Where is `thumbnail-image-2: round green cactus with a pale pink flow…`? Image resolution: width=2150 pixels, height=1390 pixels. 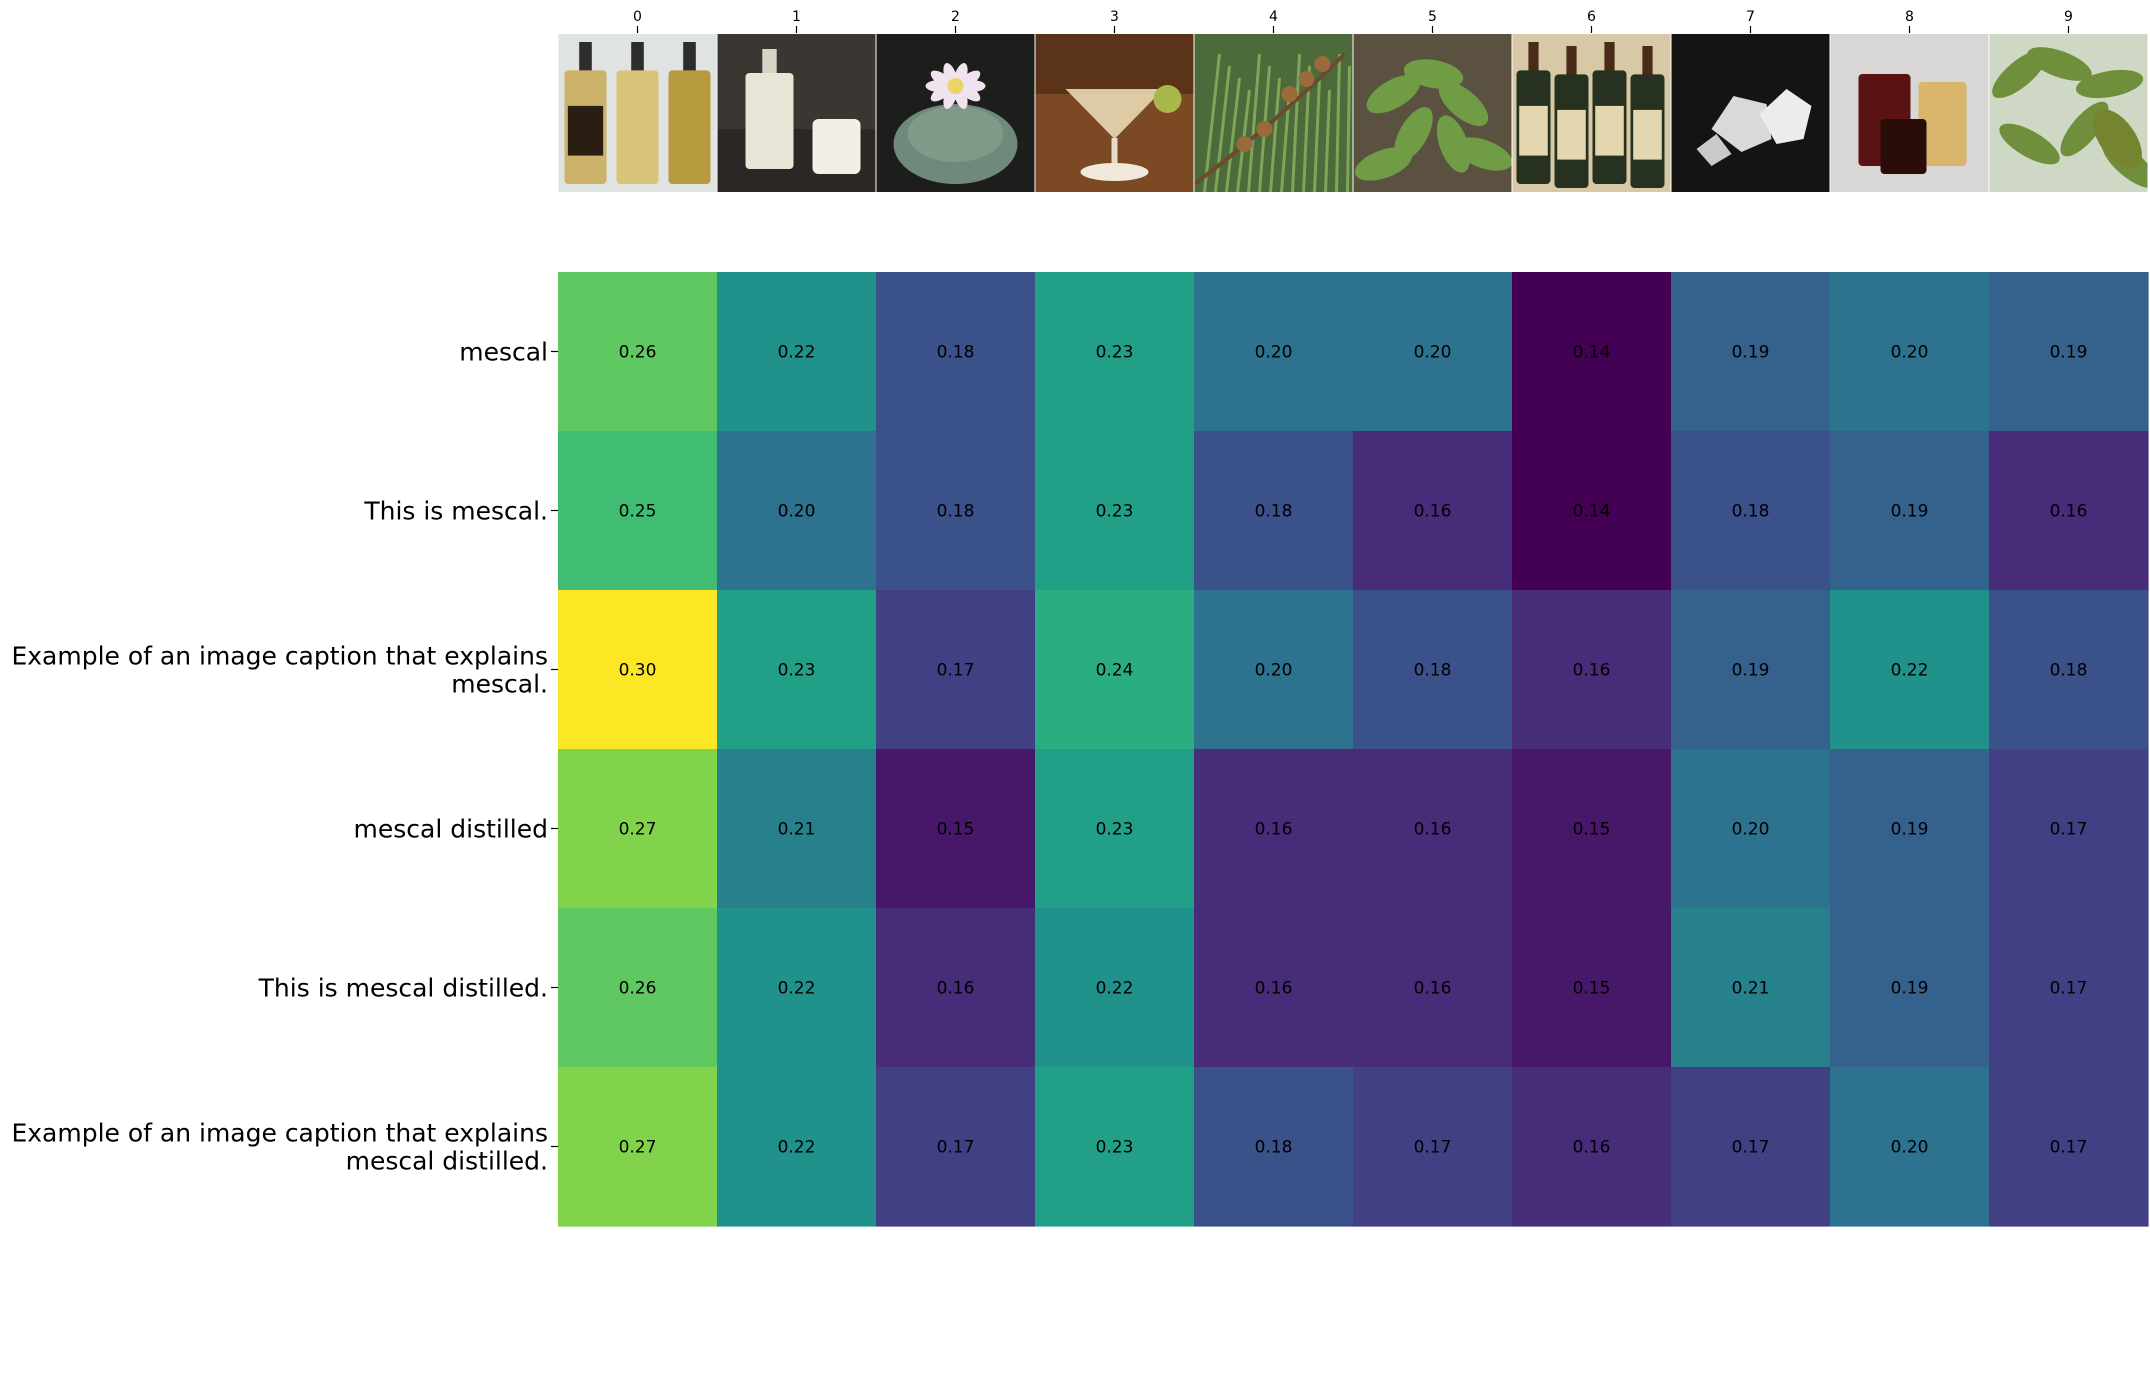
thumbnail-image-2: round green cactus with a pale pink flow… is located at coordinates (955, 113).